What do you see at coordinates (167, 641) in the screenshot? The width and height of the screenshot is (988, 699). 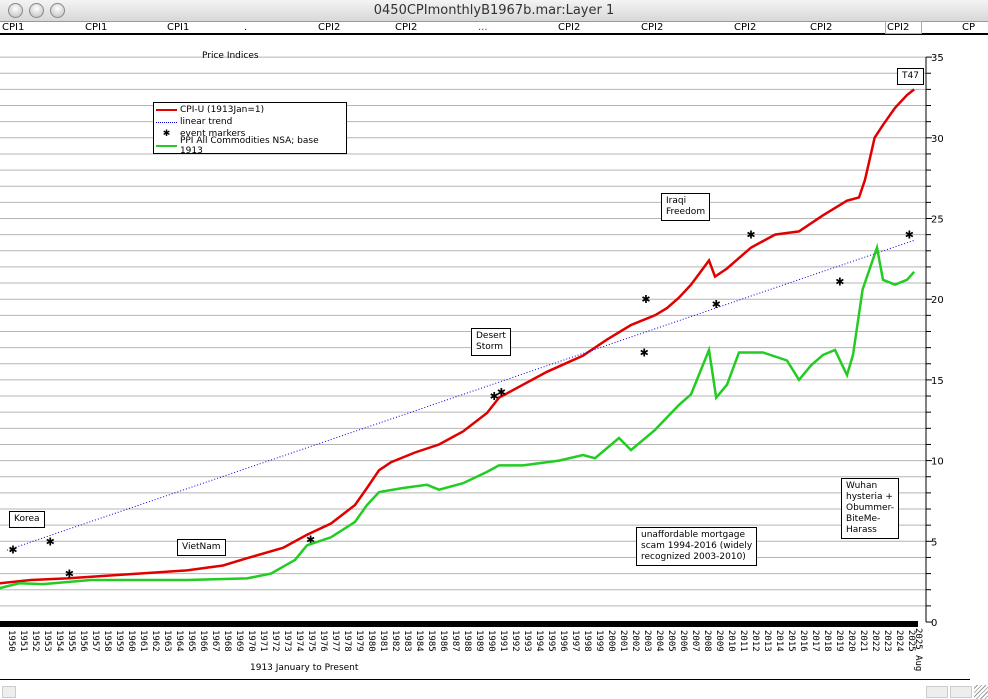 I see `x-tick-label: 1963` at bounding box center [167, 641].